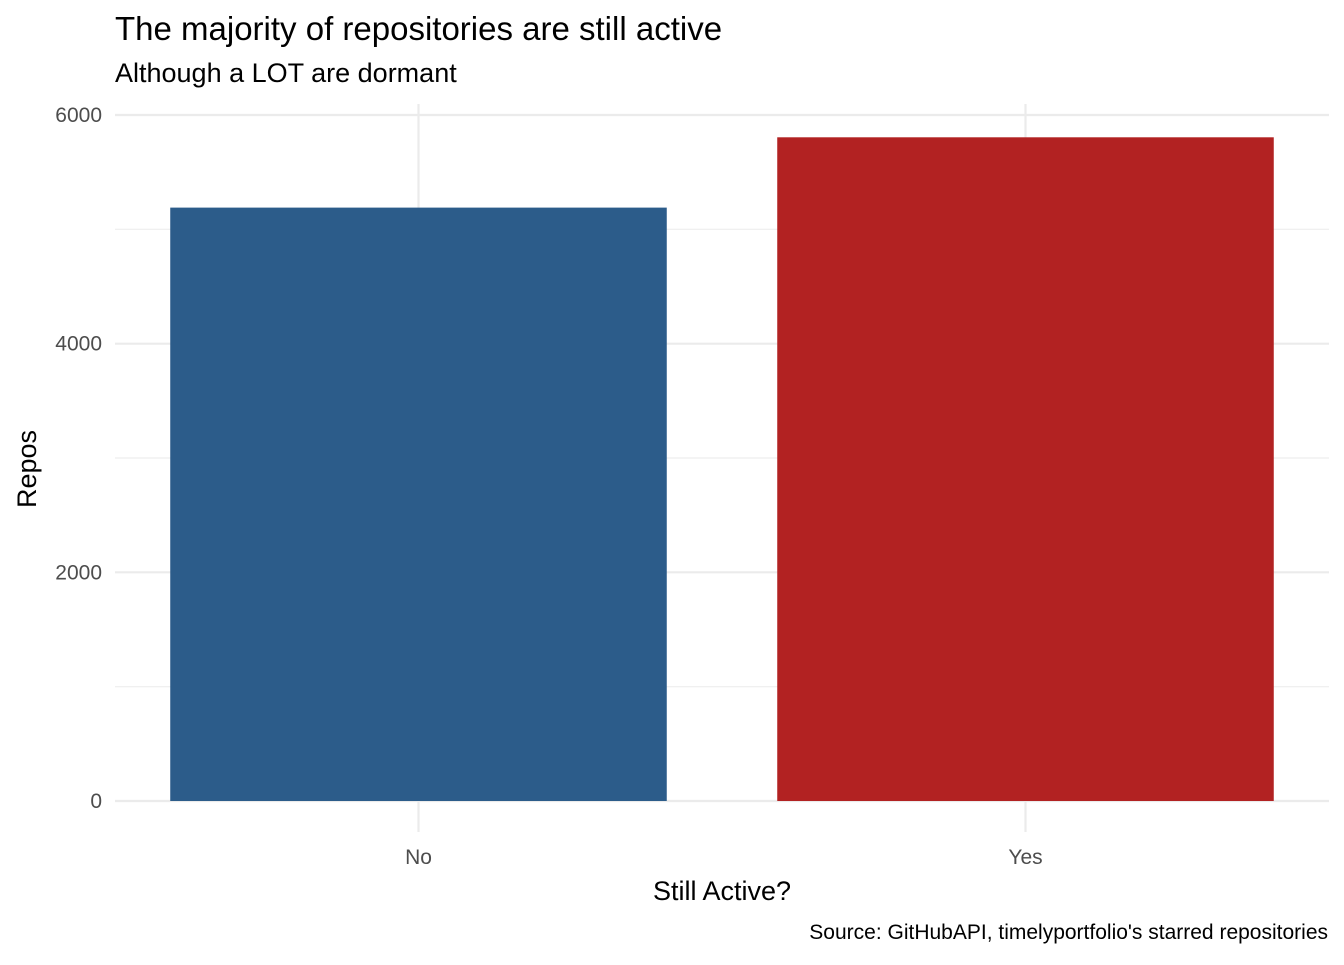  I want to click on y-tick-label: 2000, so click(78, 572).